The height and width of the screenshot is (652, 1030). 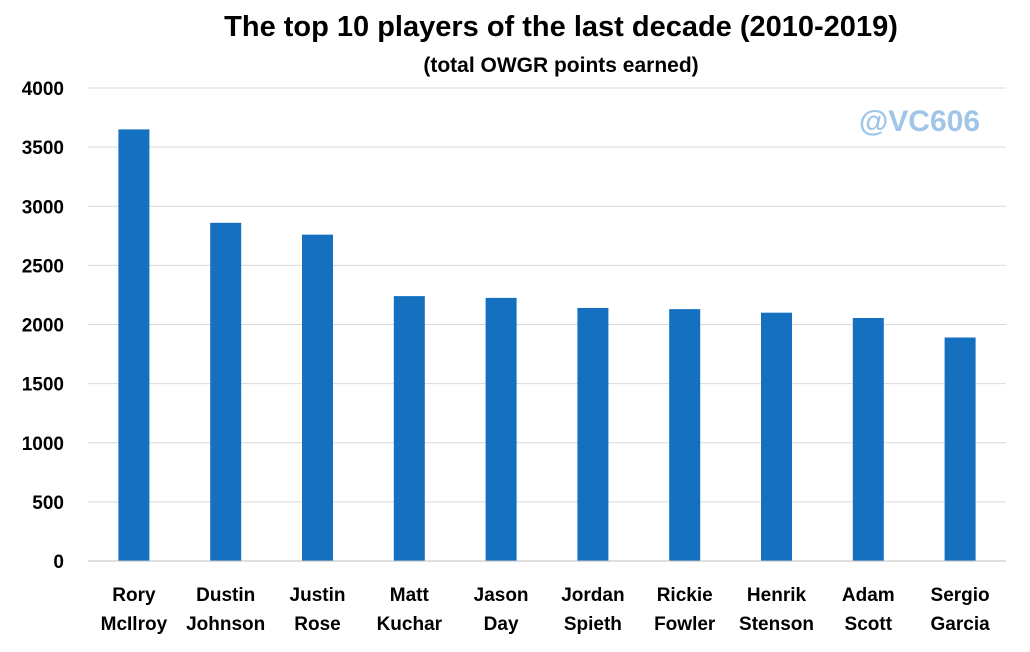 What do you see at coordinates (134, 610) in the screenshot?
I see `x-category-label: Rory McIlroy` at bounding box center [134, 610].